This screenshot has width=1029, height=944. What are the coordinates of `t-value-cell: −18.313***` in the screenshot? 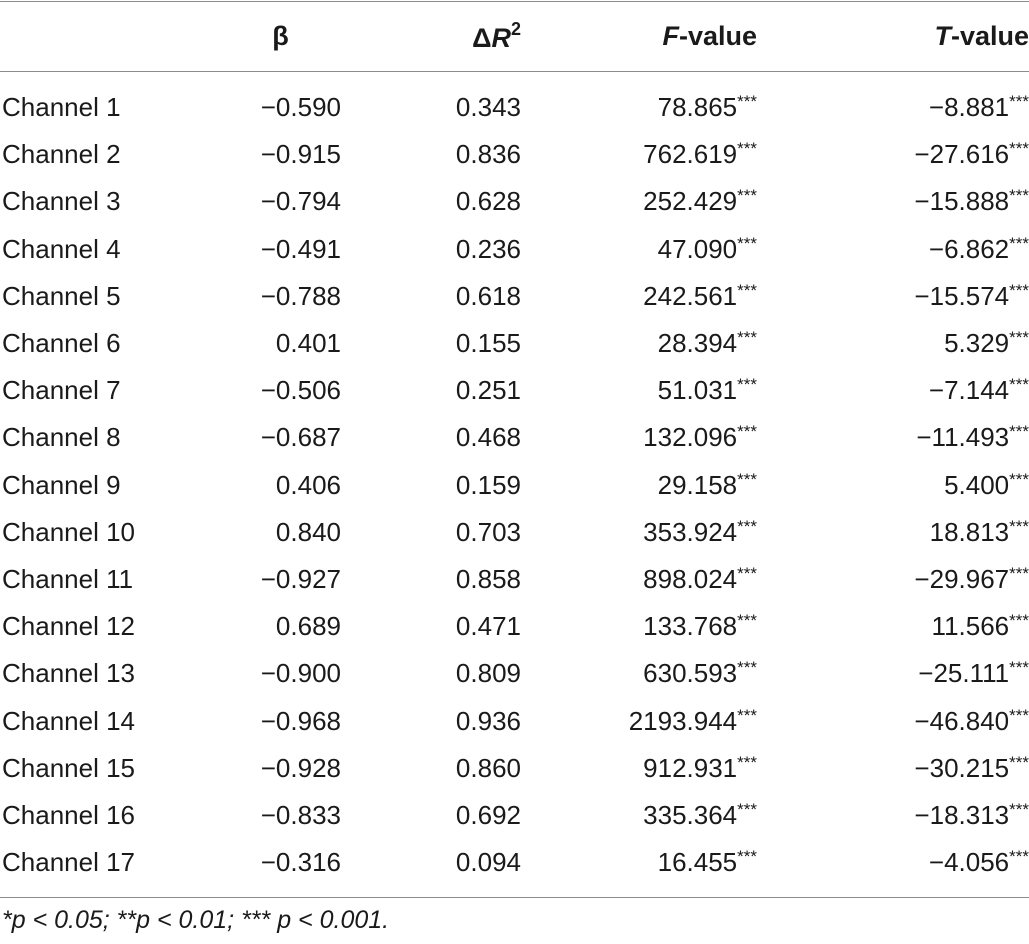 It's located at (893, 815).